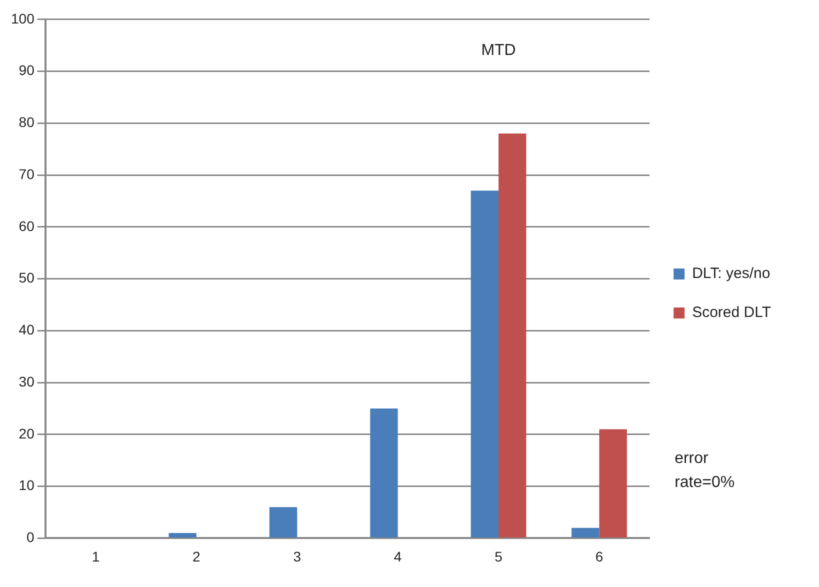 Image resolution: width=819 pixels, height=587 pixels. What do you see at coordinates (23, 18) in the screenshot?
I see `y-tick-label: 100` at bounding box center [23, 18].